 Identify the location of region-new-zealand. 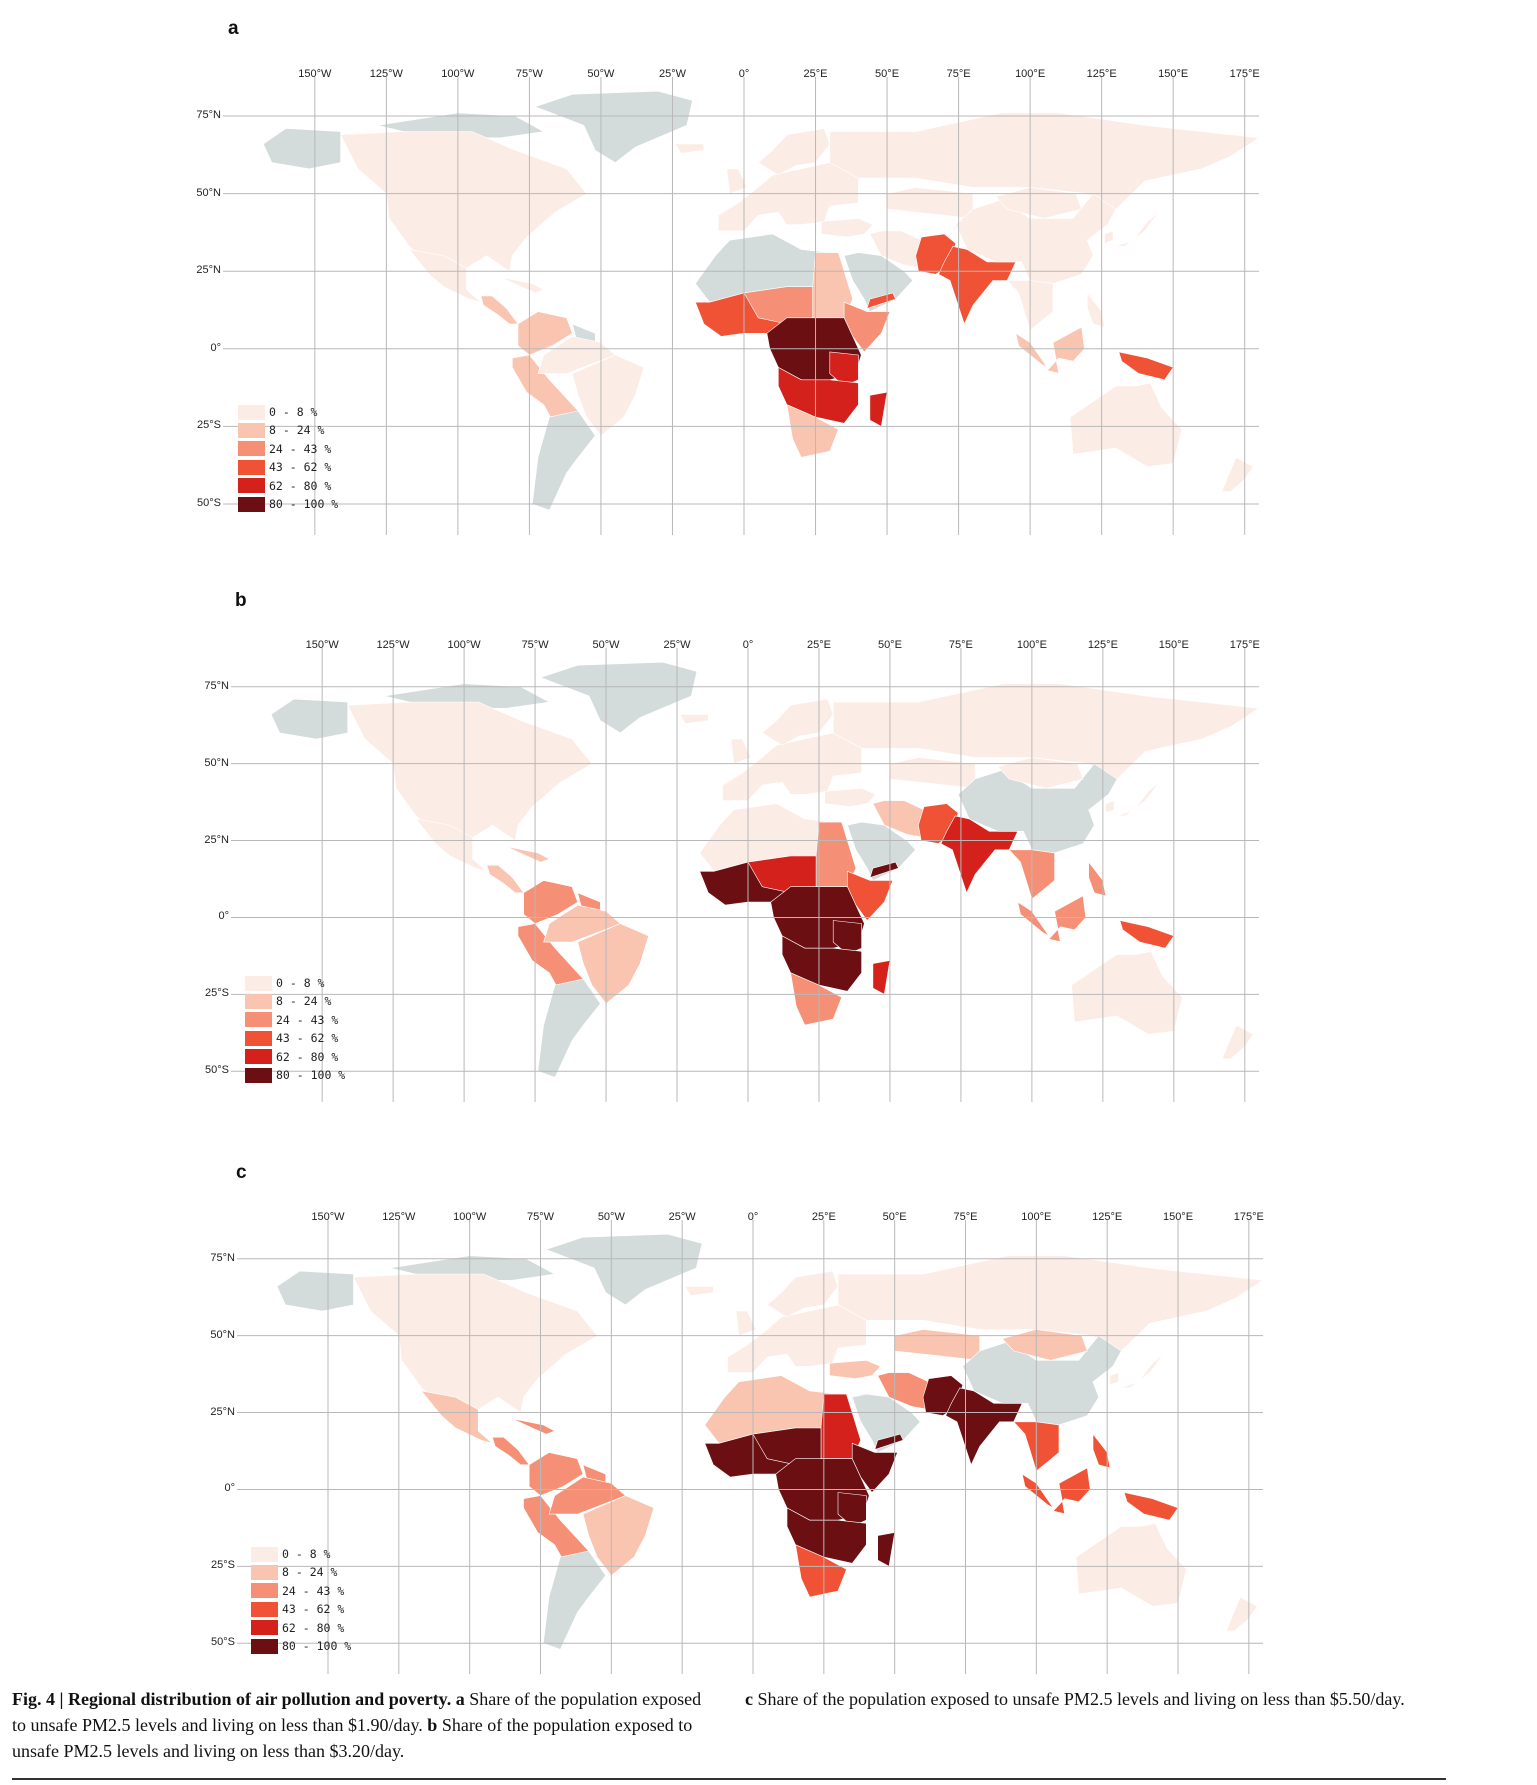
(1237, 474).